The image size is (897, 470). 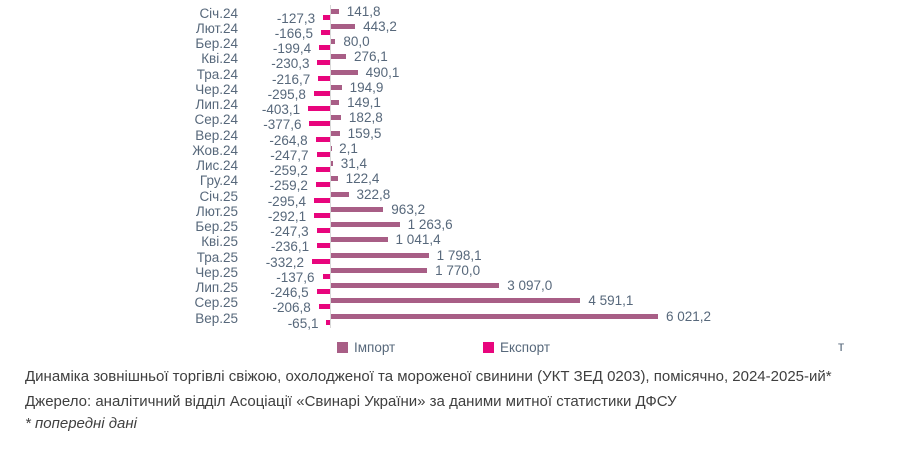 I want to click on export-value-label: -332,2, so click(x=284, y=262).